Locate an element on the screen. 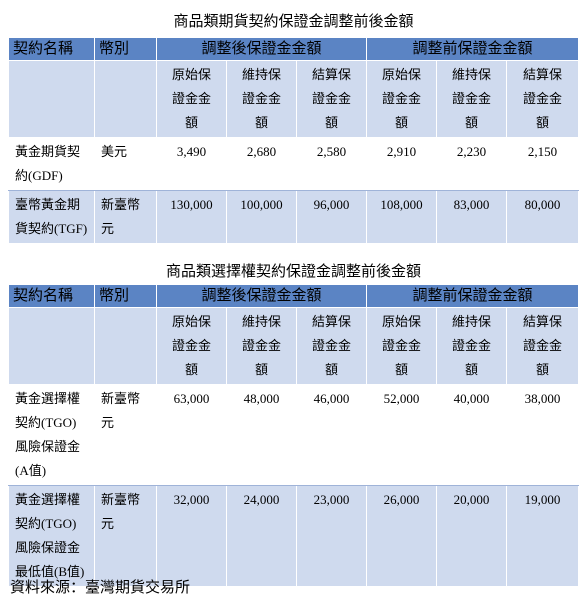  number-cell: 40,000 is located at coordinates (472, 435).